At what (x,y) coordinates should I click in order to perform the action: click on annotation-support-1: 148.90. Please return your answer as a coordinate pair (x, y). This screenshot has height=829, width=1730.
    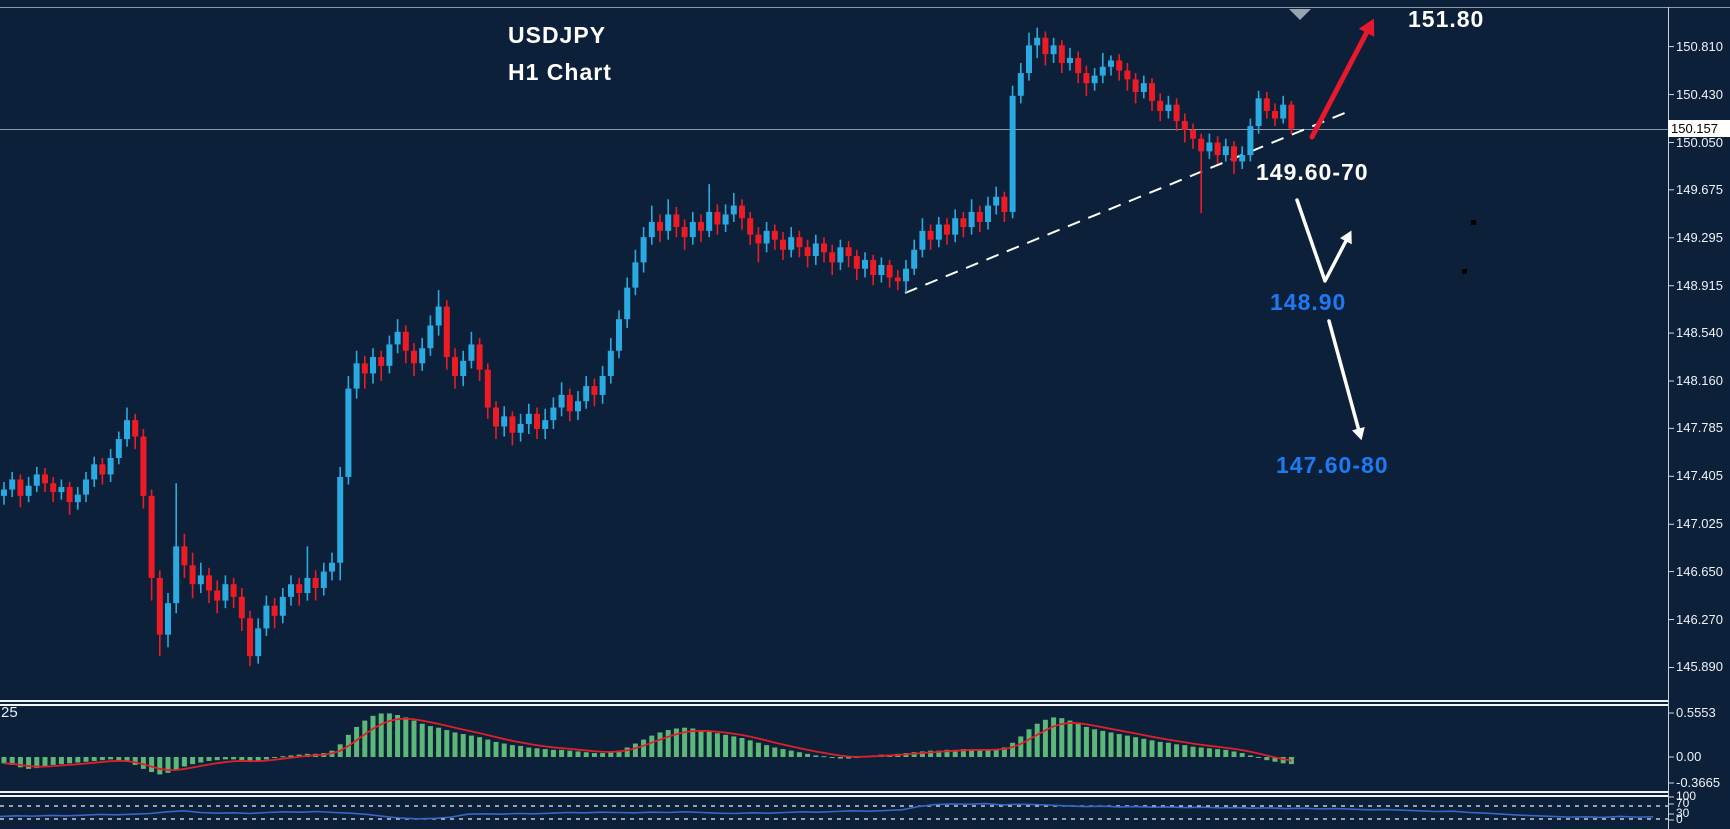
    Looking at the image, I should click on (1308, 302).